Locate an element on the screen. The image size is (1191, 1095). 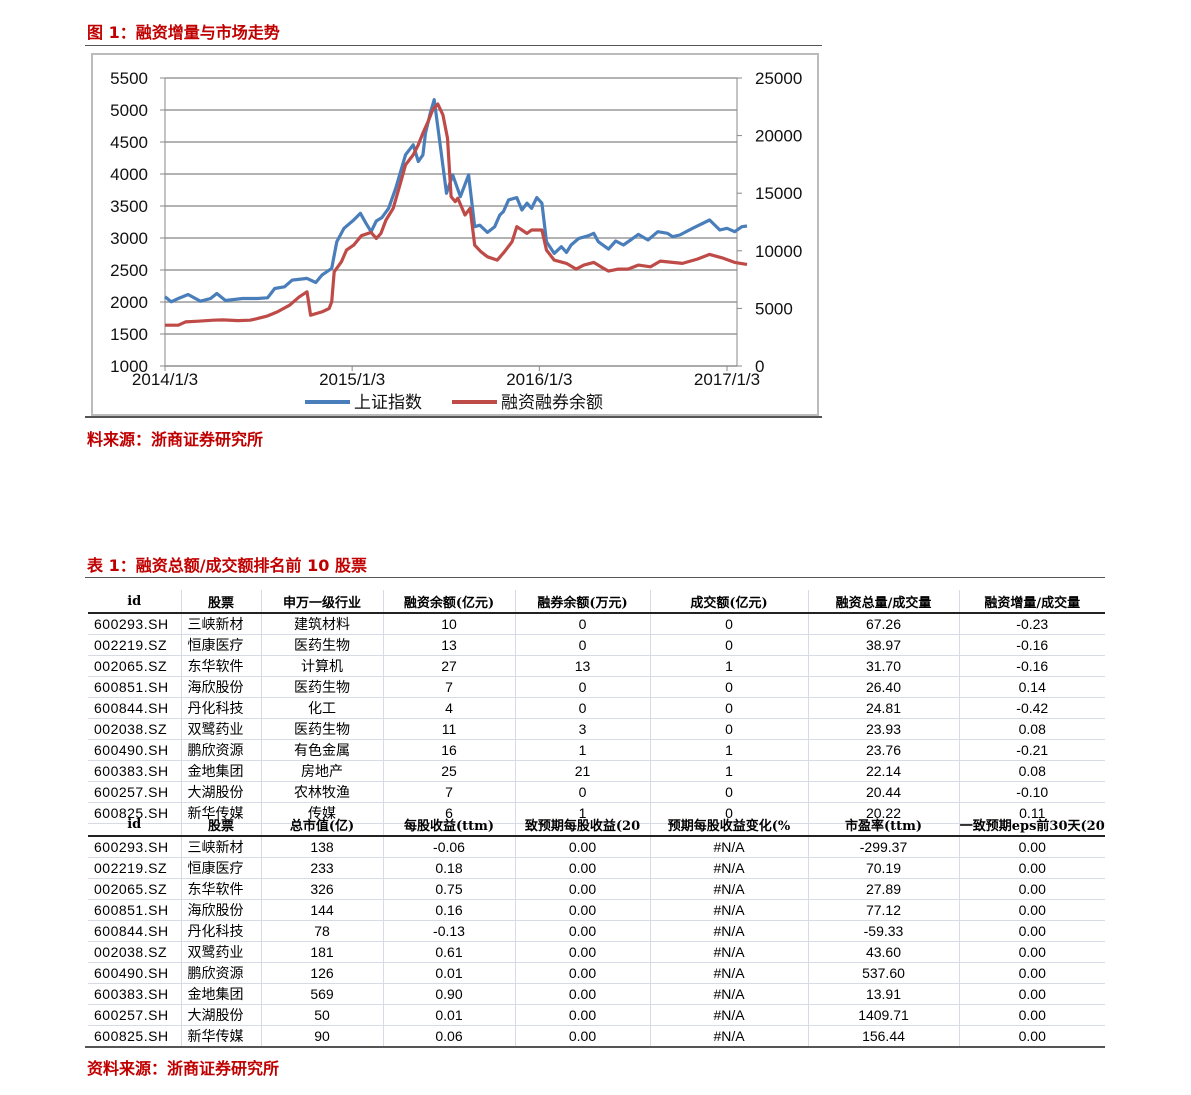
table-cell: 0.16 is located at coordinates (449, 910).